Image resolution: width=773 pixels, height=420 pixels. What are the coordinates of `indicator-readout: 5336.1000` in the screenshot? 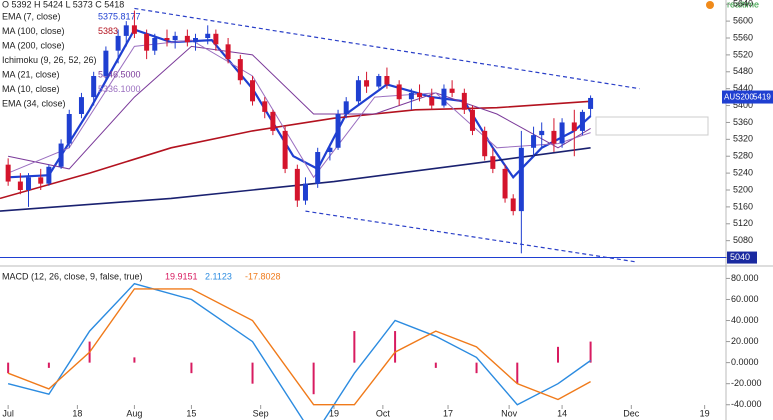 It's located at (119, 89).